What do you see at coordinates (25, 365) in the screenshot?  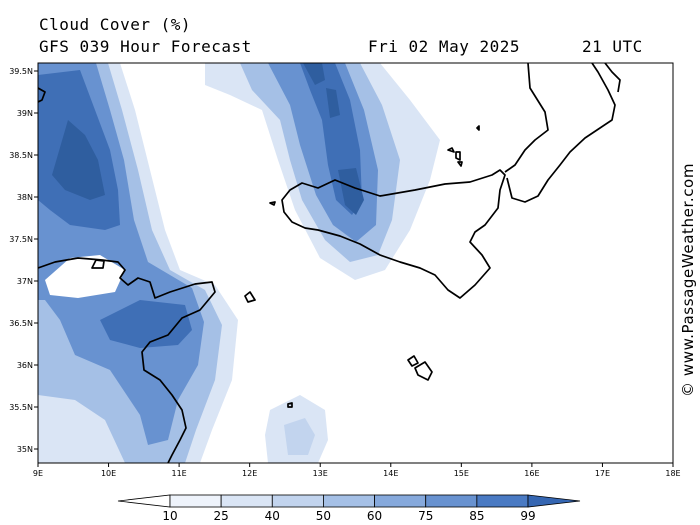 I see `lat-tick-label: 36N` at bounding box center [25, 365].